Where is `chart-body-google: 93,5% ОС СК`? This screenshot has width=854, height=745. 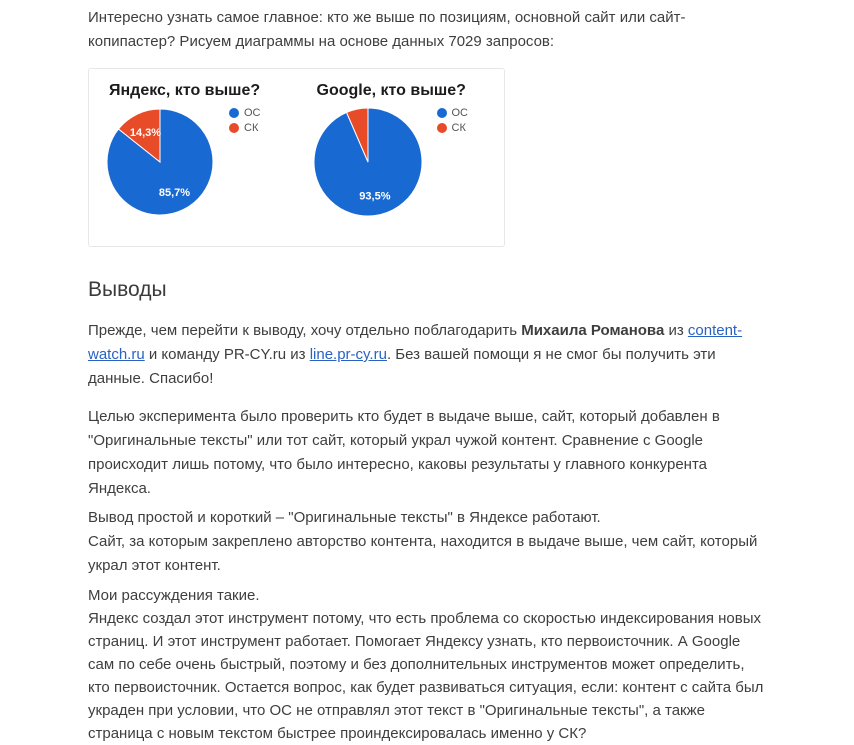
chart-body-google: 93,5% ОС СК is located at coordinates (401, 162).